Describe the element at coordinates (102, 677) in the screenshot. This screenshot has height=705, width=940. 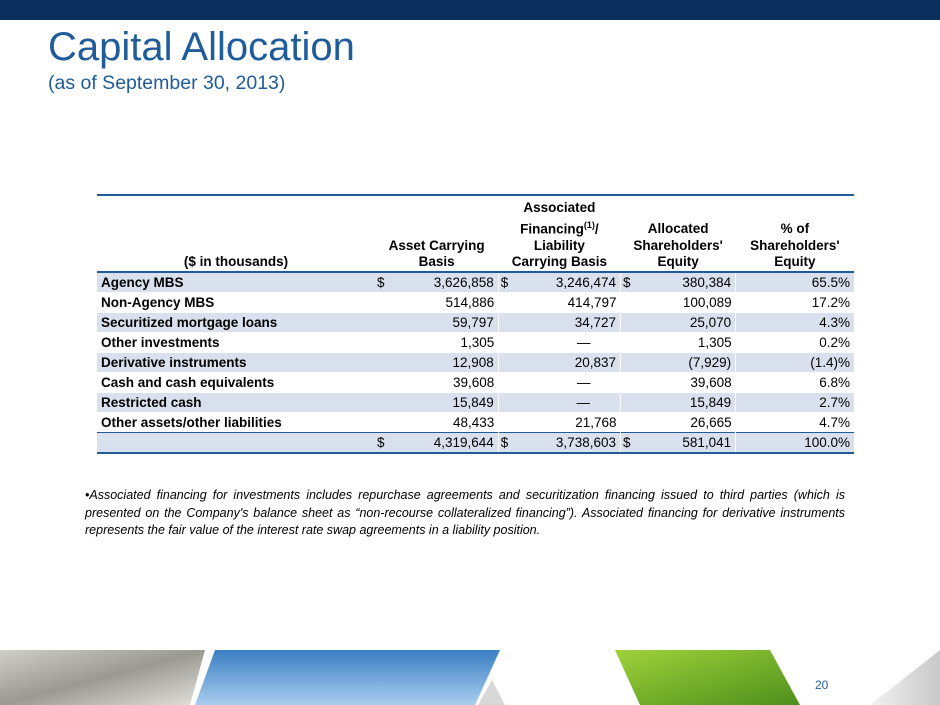
I see `rope-image` at that location.